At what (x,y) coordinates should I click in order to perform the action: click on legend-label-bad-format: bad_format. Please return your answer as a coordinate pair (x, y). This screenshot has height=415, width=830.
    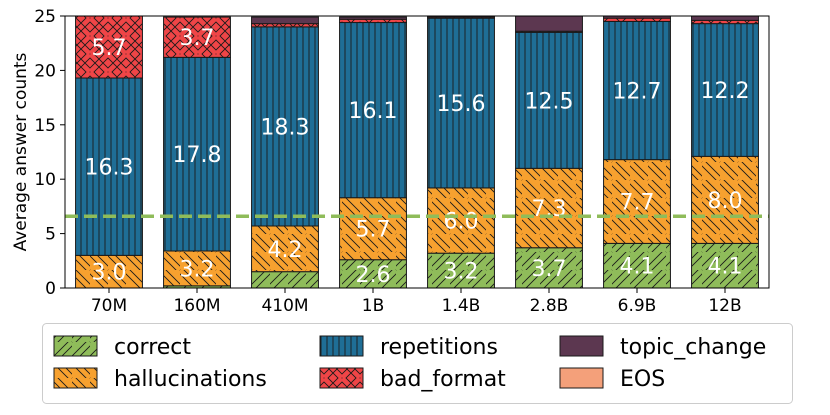
    Looking at the image, I should click on (443, 379).